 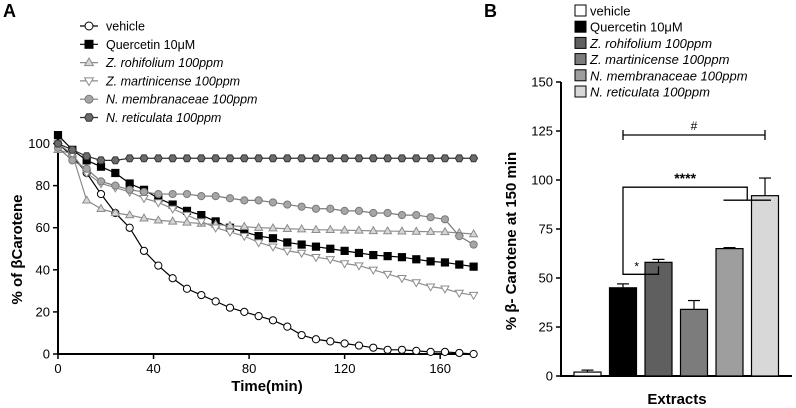 What do you see at coordinates (265, 151) in the screenshot?
I see `series-line-n-reticulata-100ppm` at bounding box center [265, 151].